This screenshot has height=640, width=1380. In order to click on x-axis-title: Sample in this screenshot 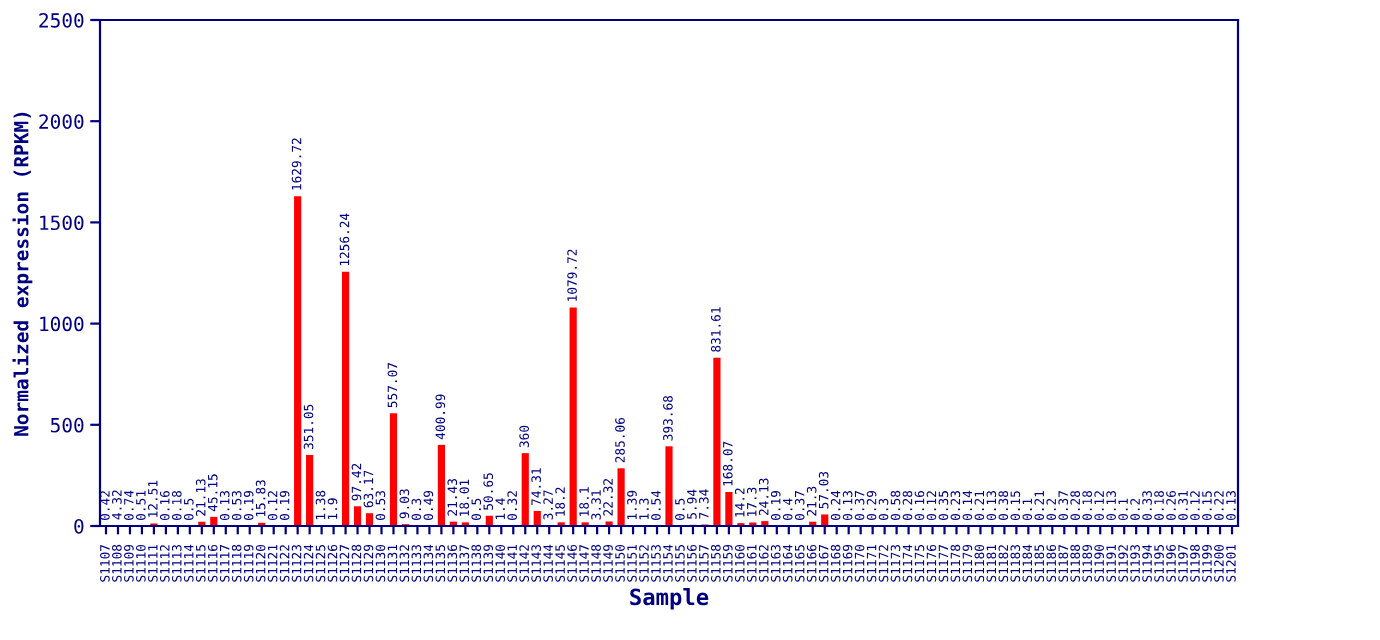, I will do `click(669, 599)`.